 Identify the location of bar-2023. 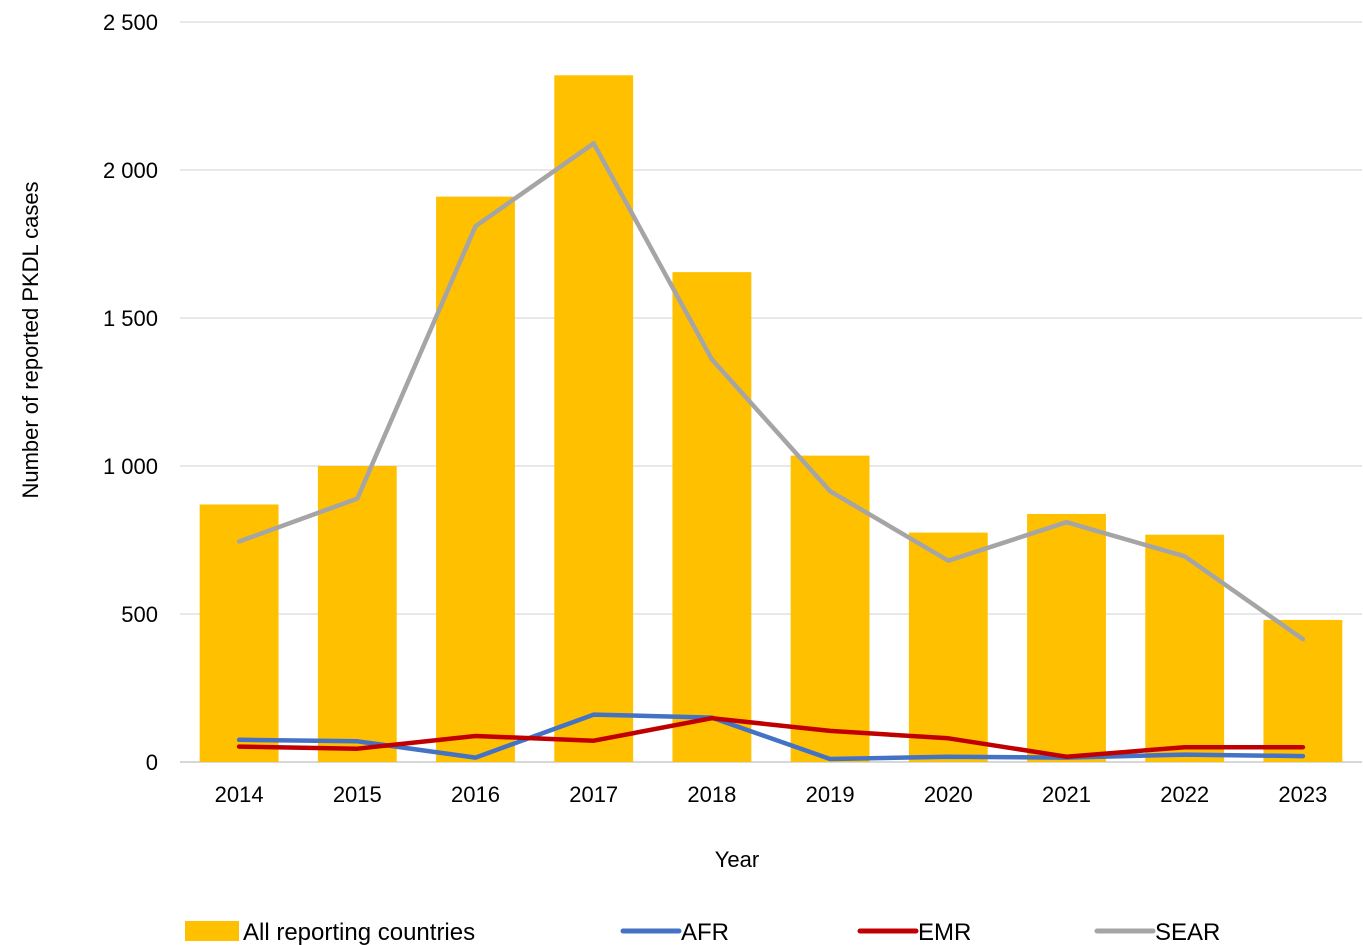
(1303, 690).